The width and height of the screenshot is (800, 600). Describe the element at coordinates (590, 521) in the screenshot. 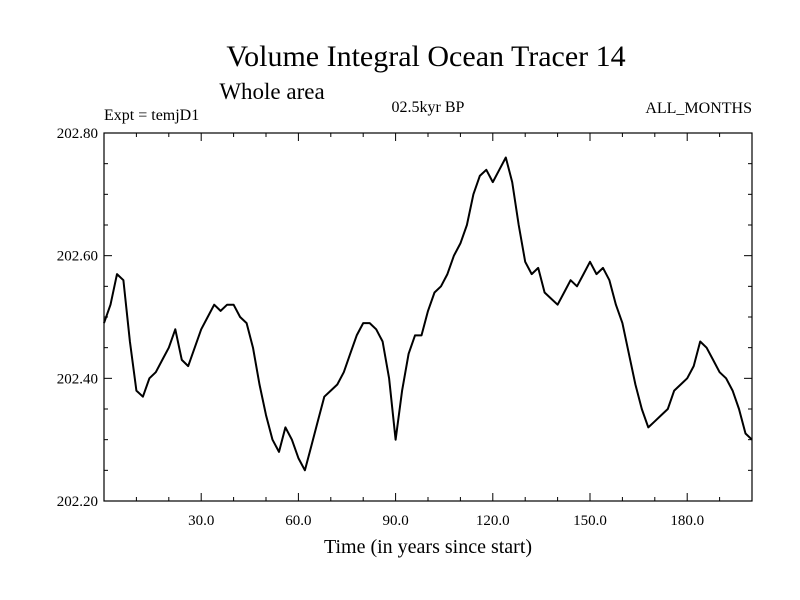

I see `x-tick-label: 150.0` at that location.